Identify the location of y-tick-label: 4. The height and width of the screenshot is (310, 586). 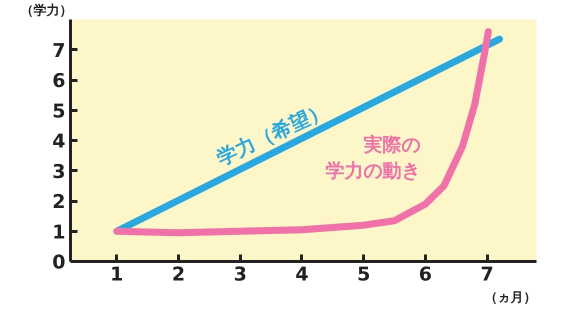
(59, 141).